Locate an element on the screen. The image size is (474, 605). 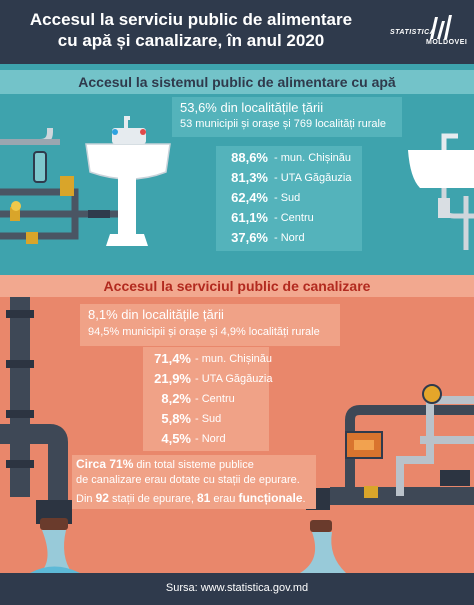
note-bold-word: funcționale is located at coordinates (270, 498).